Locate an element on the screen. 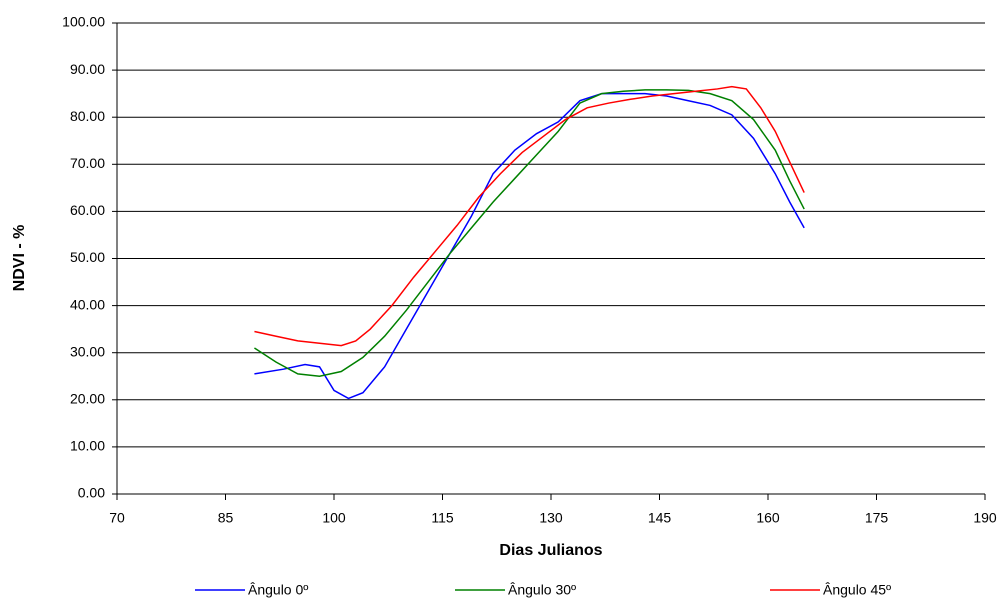 This screenshot has height=603, width=1001. y-tick-label: 70.00 is located at coordinates (87, 163).